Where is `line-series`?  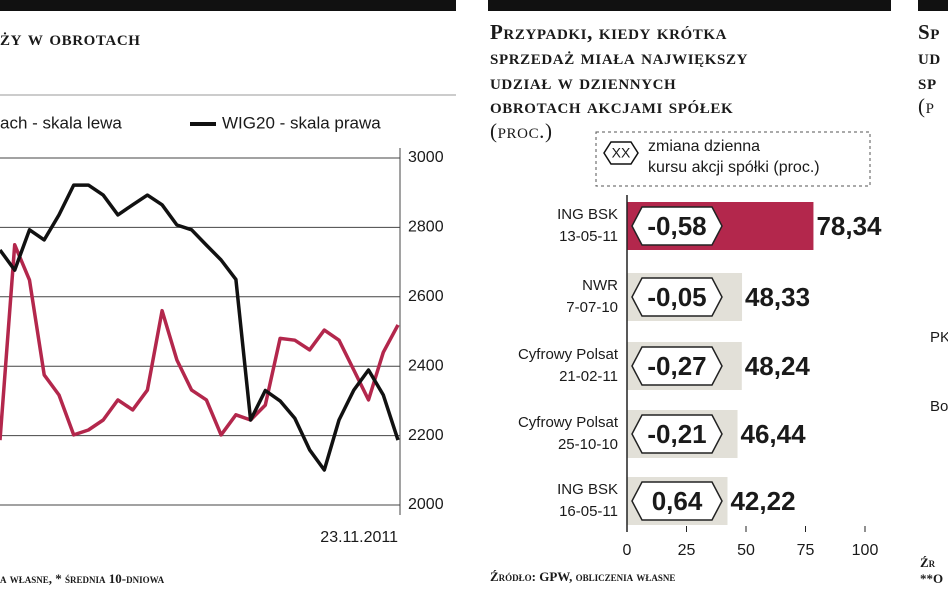
line-series is located at coordinates (200, 342).